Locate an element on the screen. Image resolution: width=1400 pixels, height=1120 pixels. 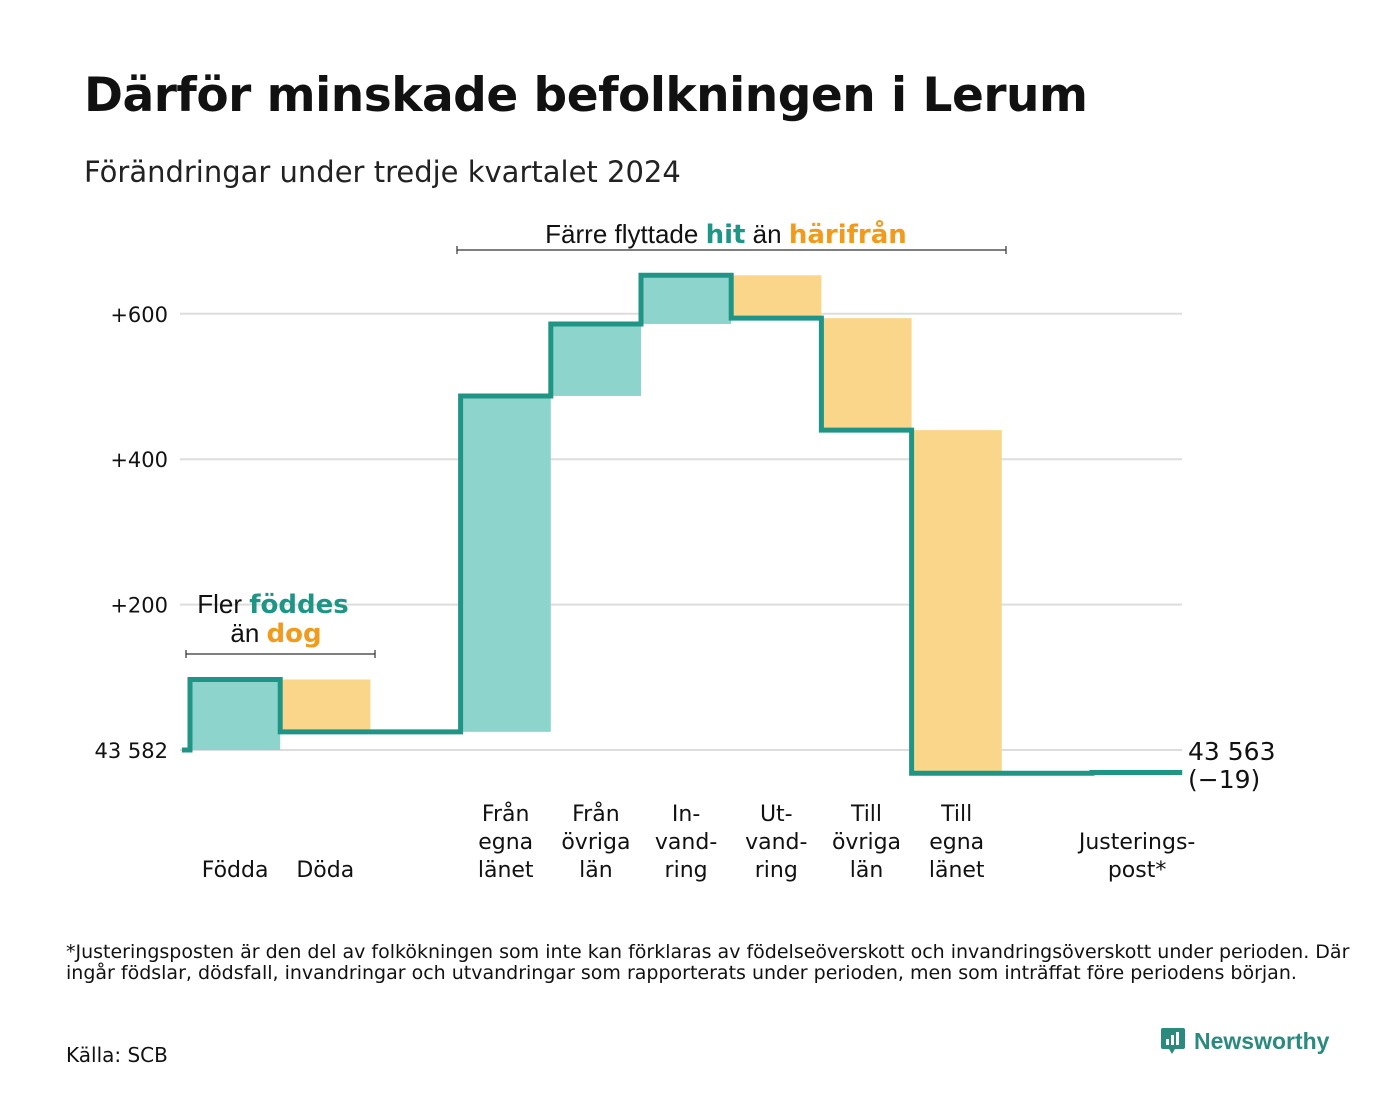
y-tick-label: +400 is located at coordinates (139, 460).